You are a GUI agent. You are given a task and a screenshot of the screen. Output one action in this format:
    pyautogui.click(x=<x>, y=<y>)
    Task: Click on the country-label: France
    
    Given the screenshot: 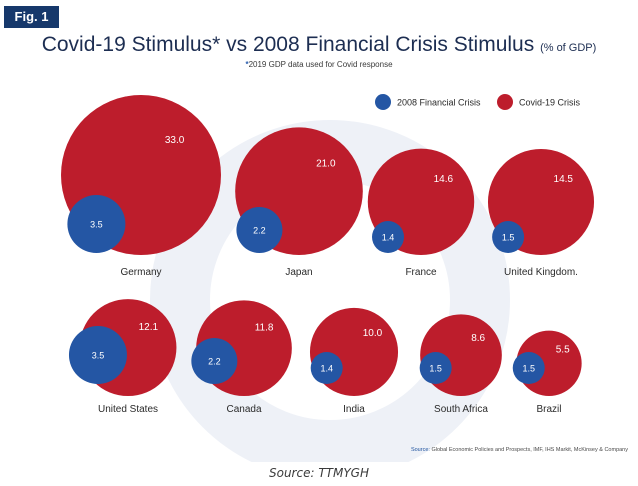 What is the action you would take?
    pyautogui.click(x=421, y=272)
    